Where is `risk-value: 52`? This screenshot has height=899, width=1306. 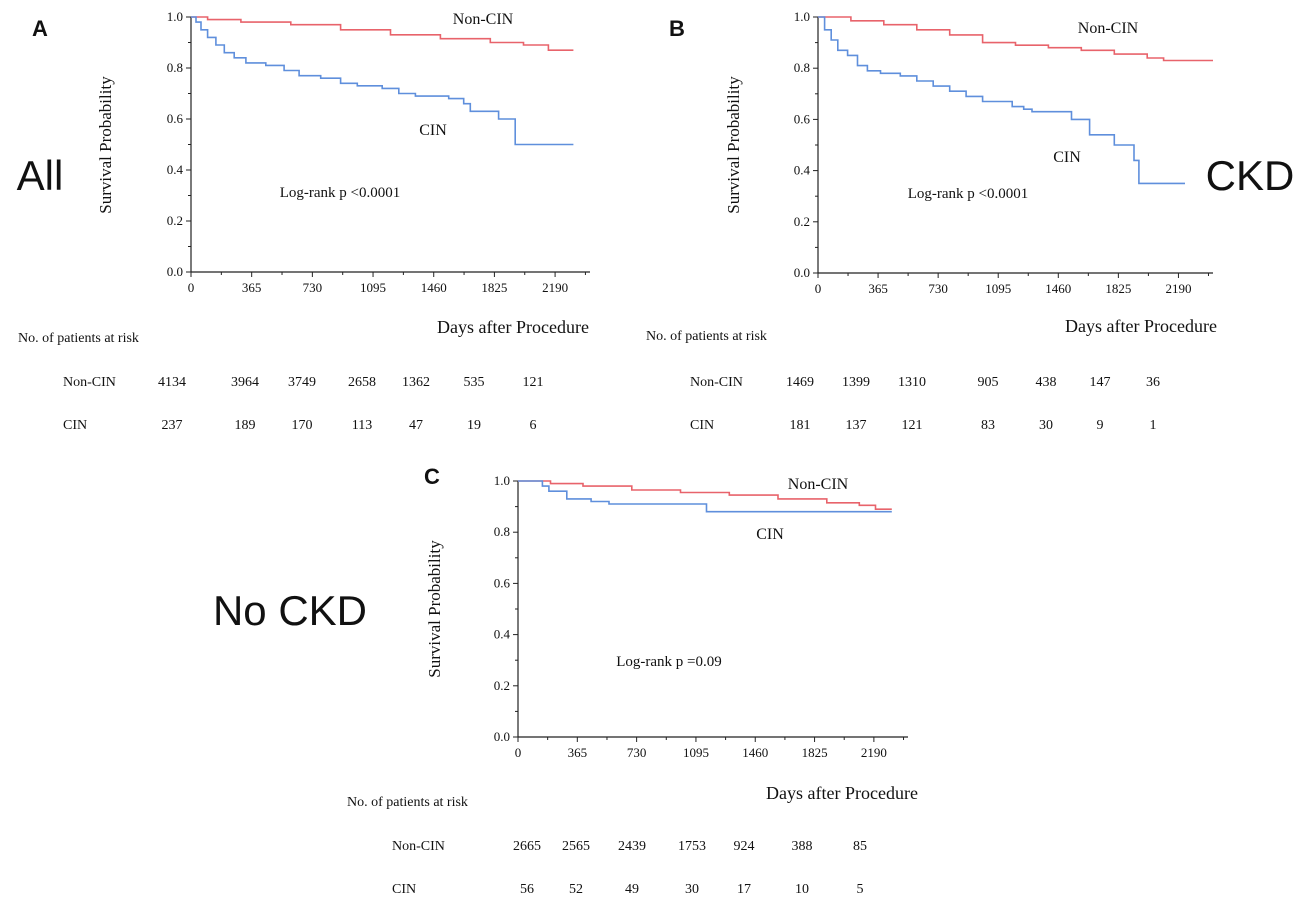
risk-value: 52 is located at coordinates (576, 889).